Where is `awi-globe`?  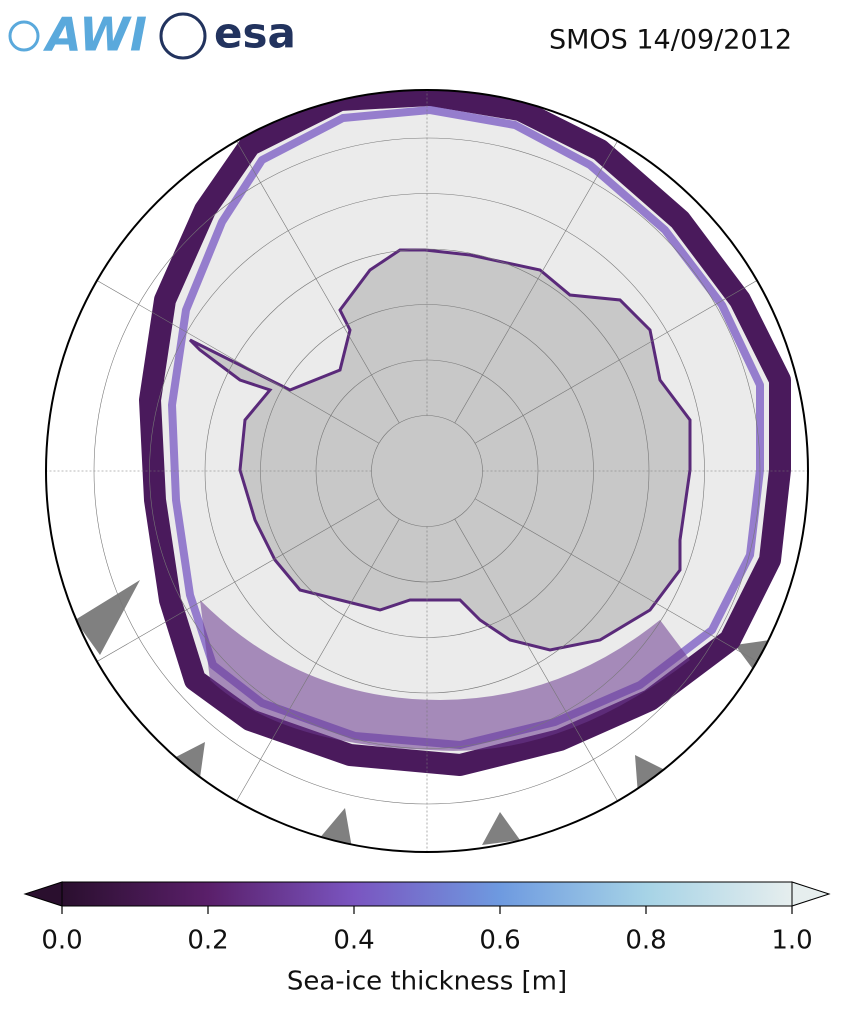
awi-globe is located at coordinates (24, 36).